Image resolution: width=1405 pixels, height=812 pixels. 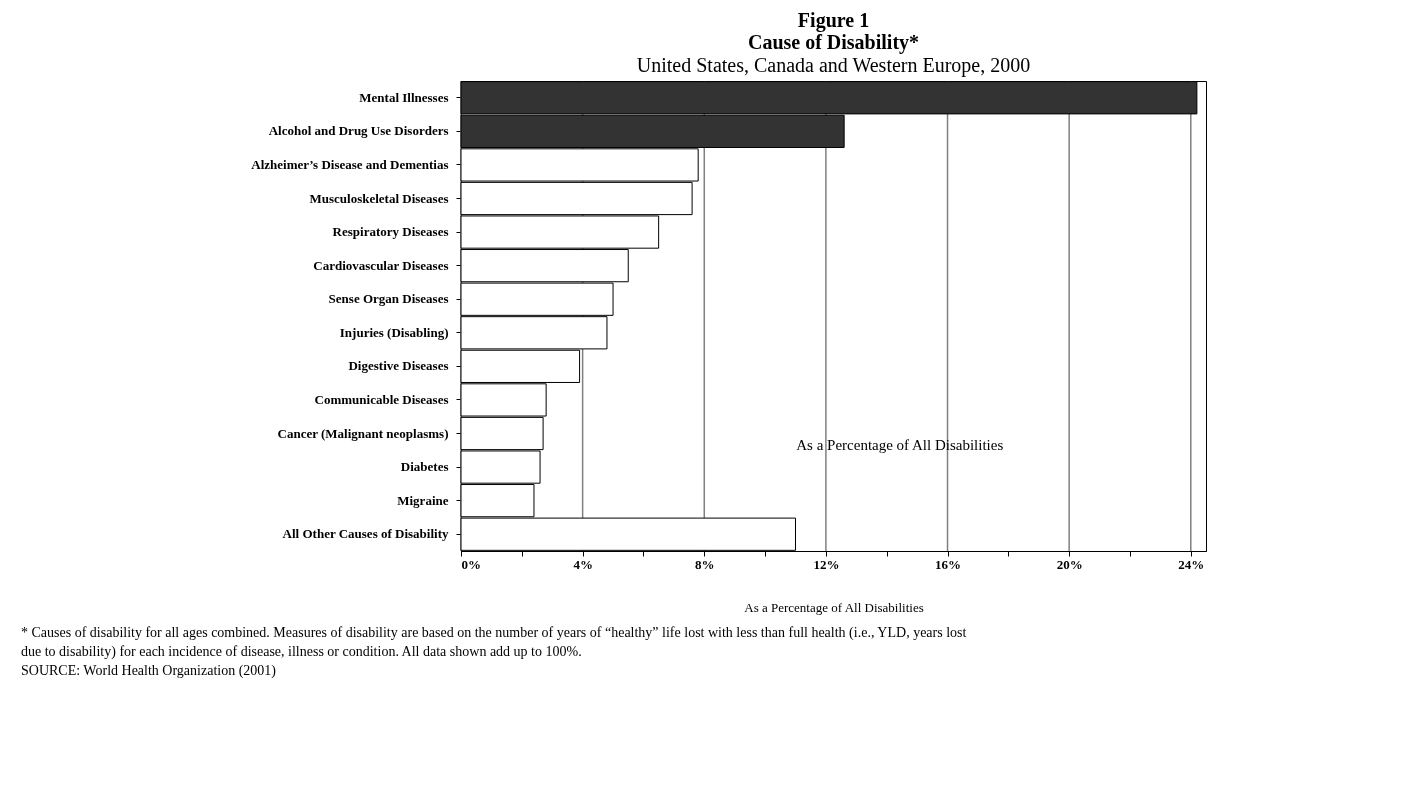 I want to click on text: Figure 1, so click(x=833, y=20).